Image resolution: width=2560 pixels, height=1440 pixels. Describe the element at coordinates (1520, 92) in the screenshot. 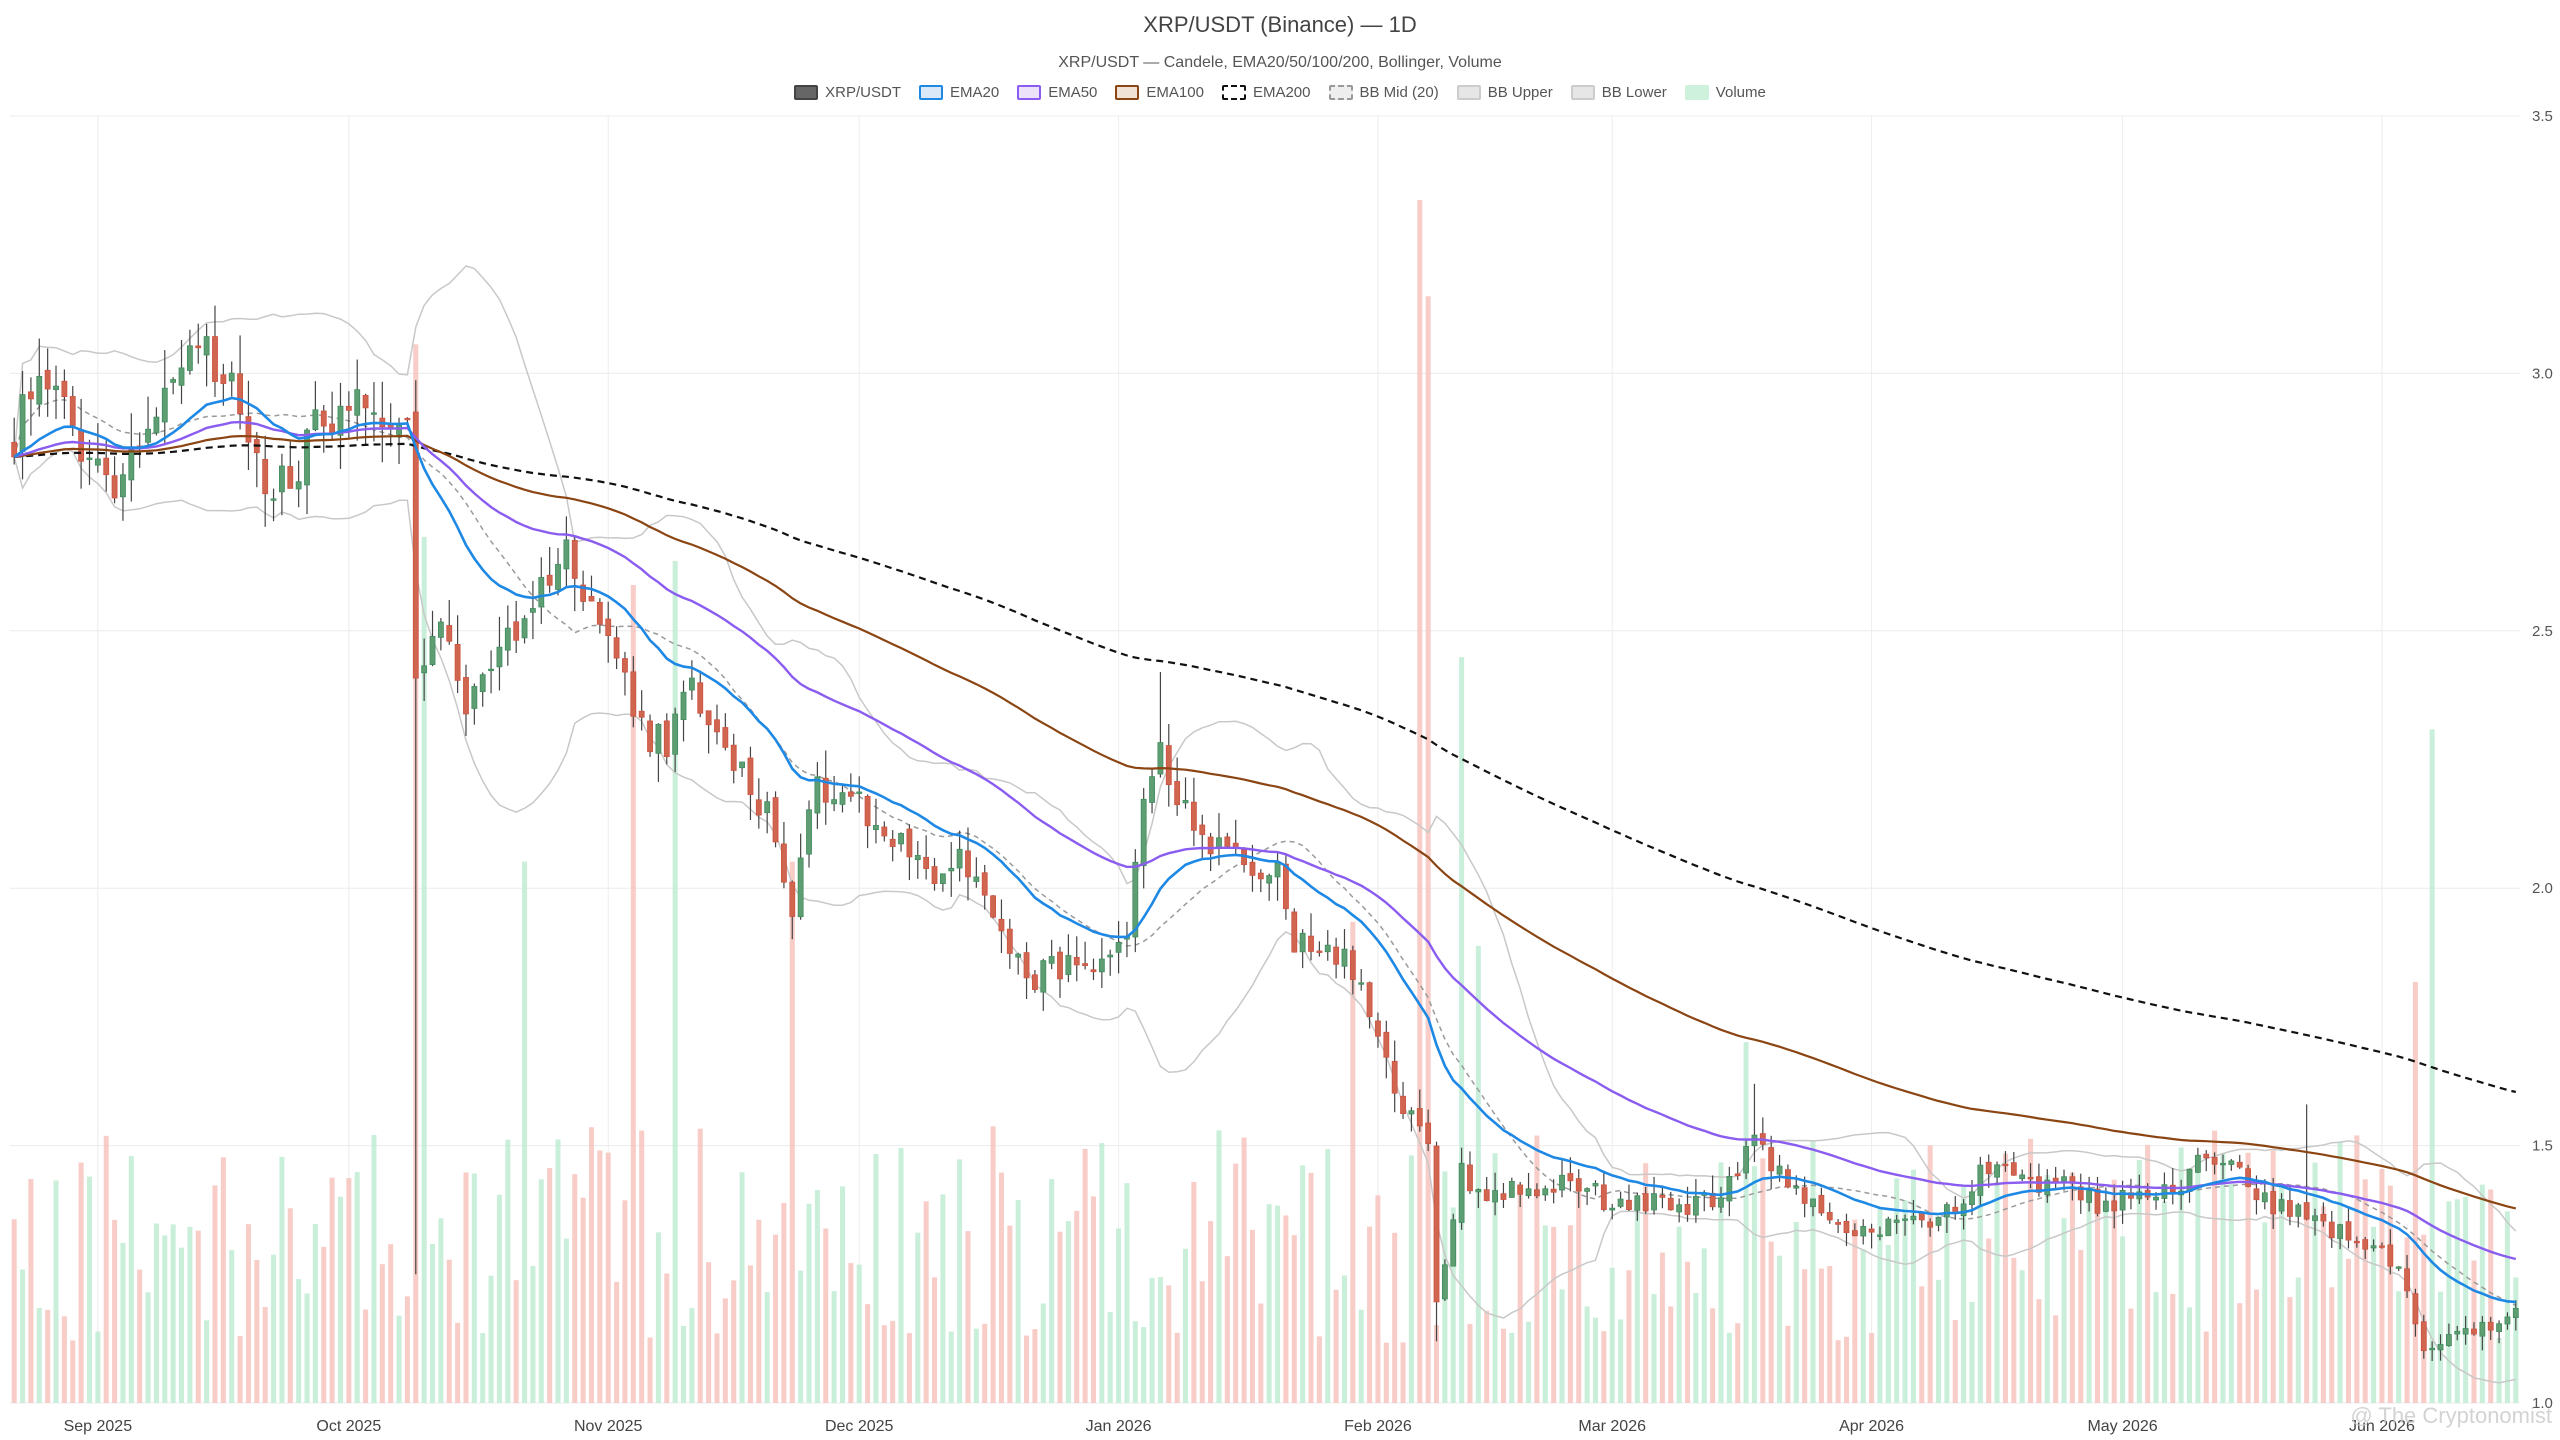

I see `legend-label: BB Upper` at that location.